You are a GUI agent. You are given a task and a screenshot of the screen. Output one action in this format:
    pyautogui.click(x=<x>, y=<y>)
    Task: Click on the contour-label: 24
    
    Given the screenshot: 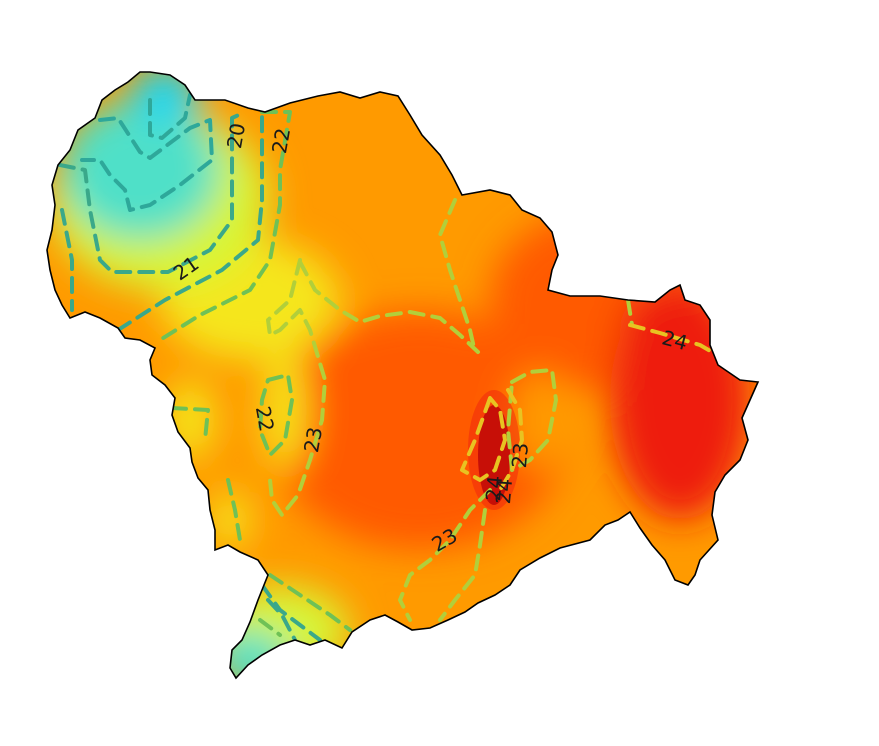 What is the action you would take?
    pyautogui.click(x=504, y=491)
    